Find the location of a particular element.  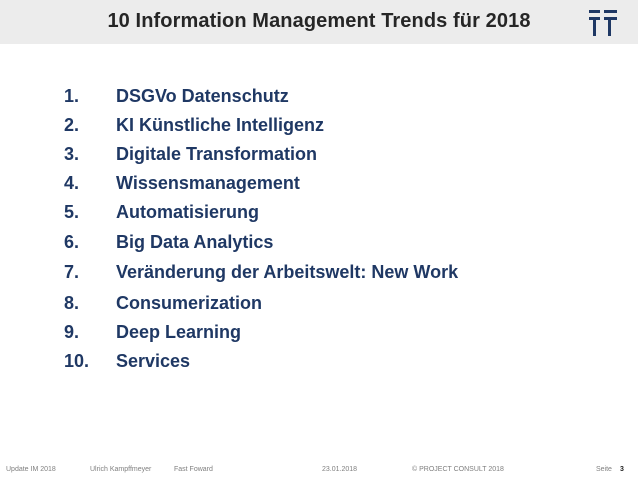

trend-label: Services is located at coordinates (153, 361).